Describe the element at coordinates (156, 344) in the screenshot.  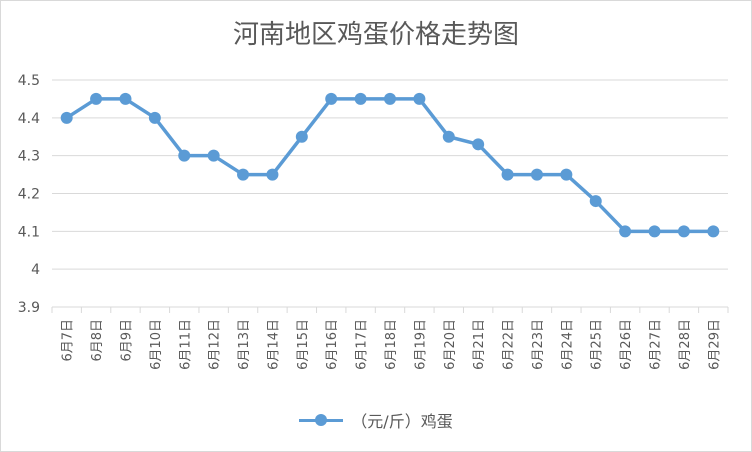
I see `x-tick-label: 6月10日` at that location.